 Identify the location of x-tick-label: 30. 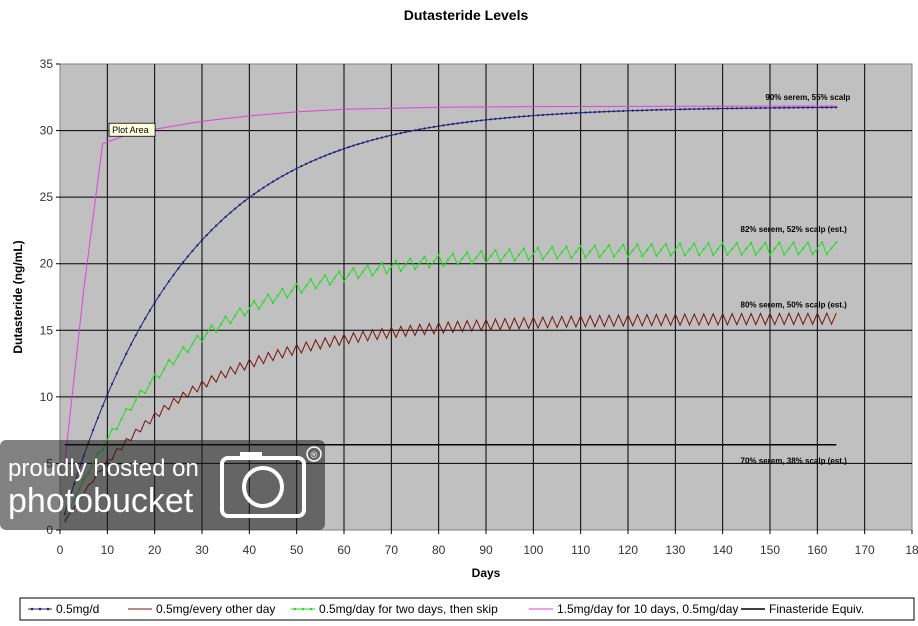
(202, 550).